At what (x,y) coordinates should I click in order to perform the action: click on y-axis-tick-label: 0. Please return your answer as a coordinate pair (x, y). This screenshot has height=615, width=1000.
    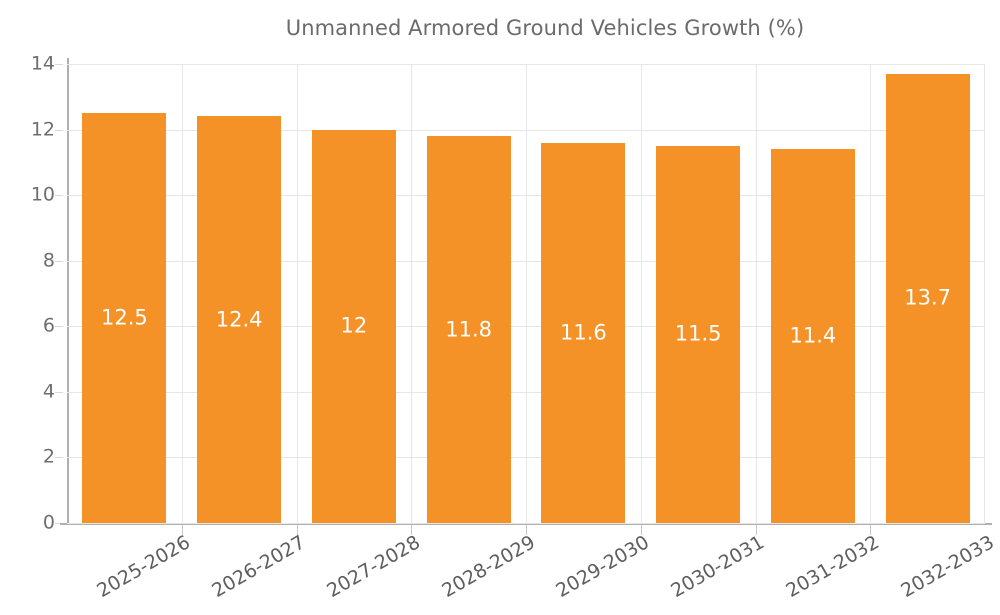
    Looking at the image, I should click on (48, 522).